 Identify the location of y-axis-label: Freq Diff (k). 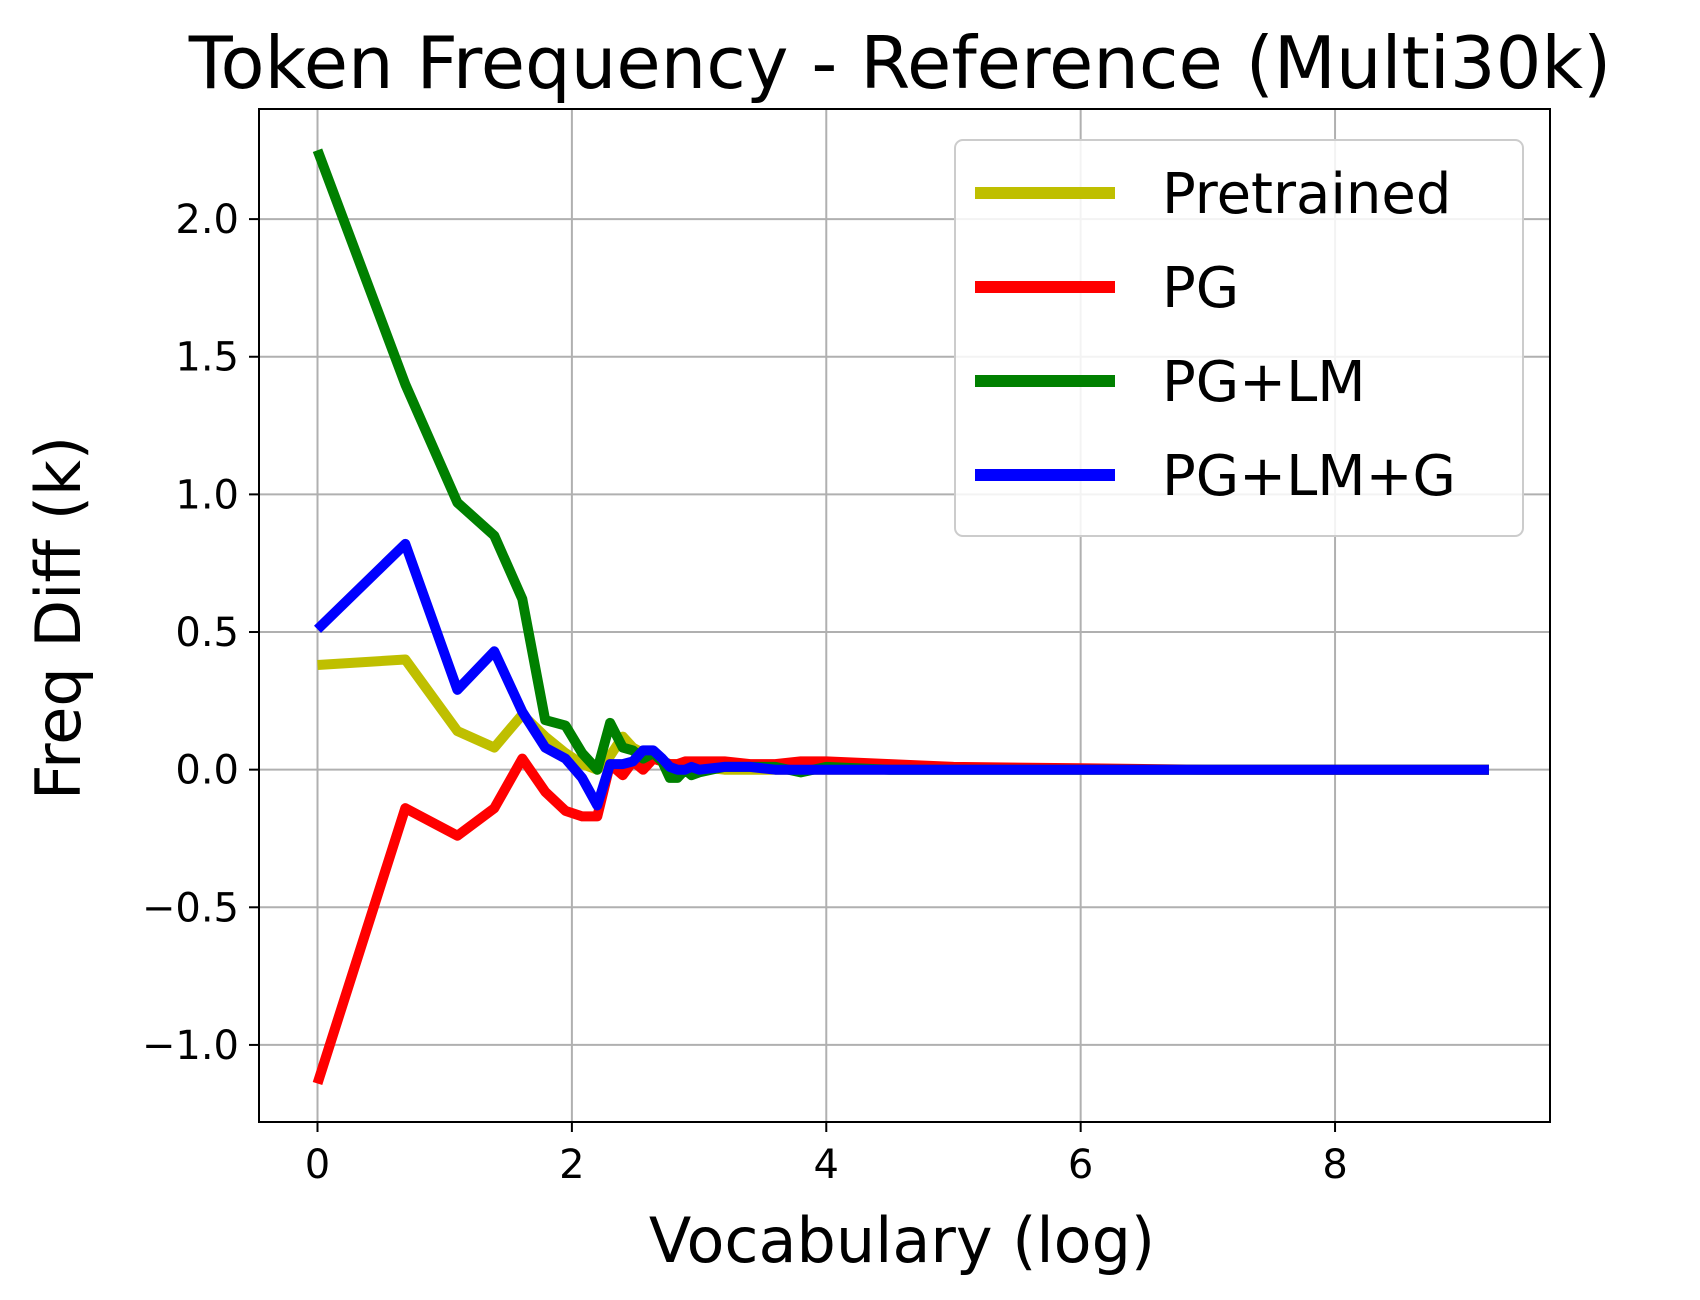
(58, 618).